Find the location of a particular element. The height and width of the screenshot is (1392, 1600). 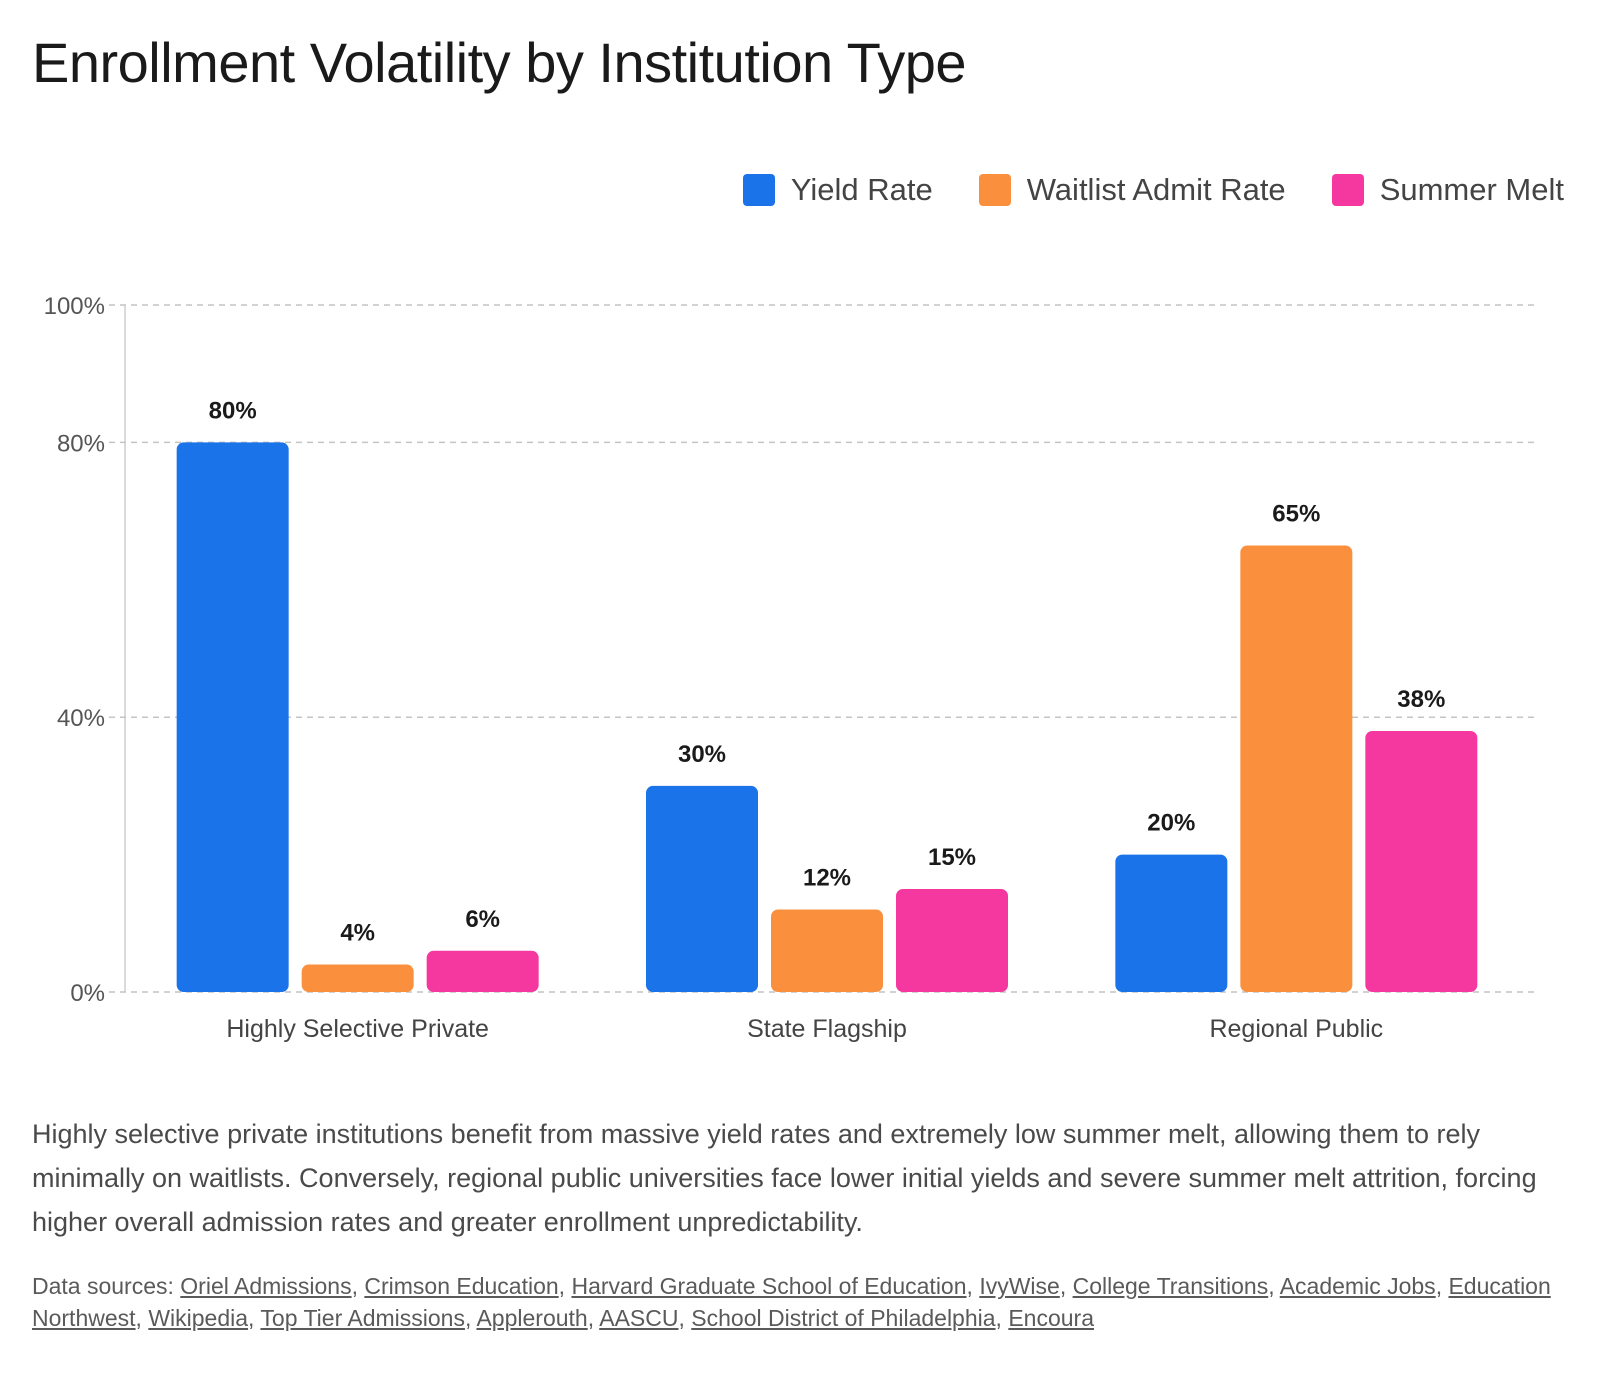

x-tick-label: Highly Selective Private is located at coordinates (357, 1029).